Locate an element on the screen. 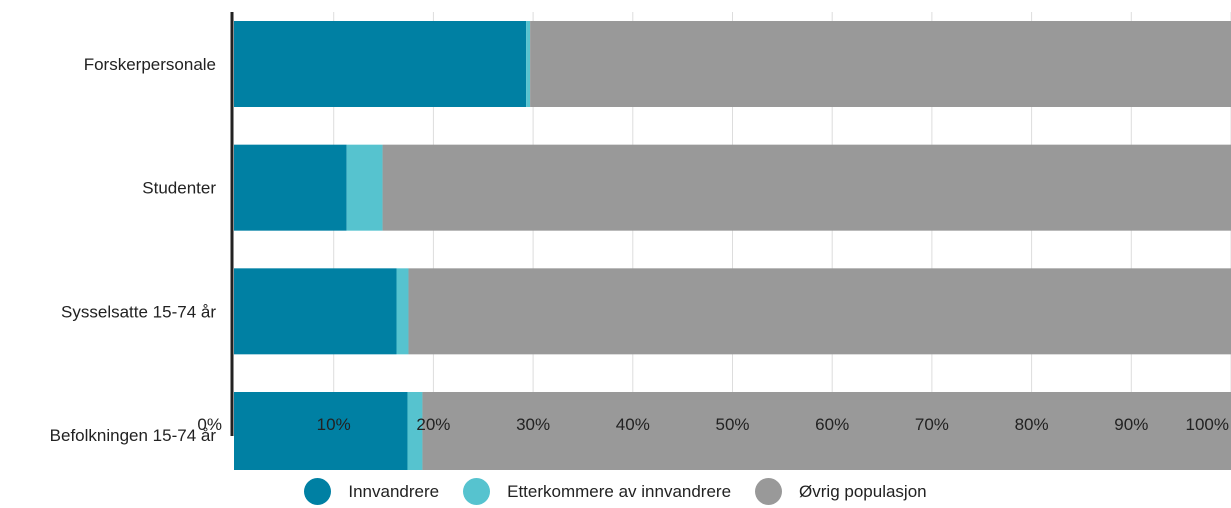  x-tick-label: 0% is located at coordinates (209, 424).